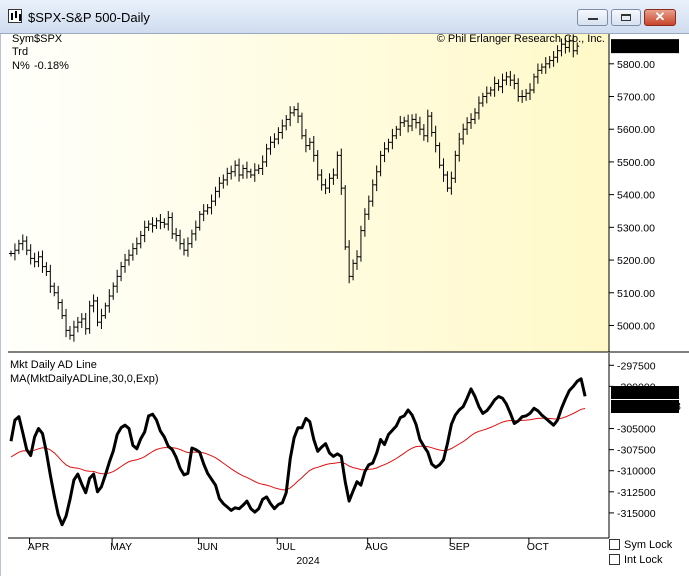 The width and height of the screenshot is (689, 576). What do you see at coordinates (660, 17) in the screenshot?
I see `close-button: ✕` at bounding box center [660, 17].